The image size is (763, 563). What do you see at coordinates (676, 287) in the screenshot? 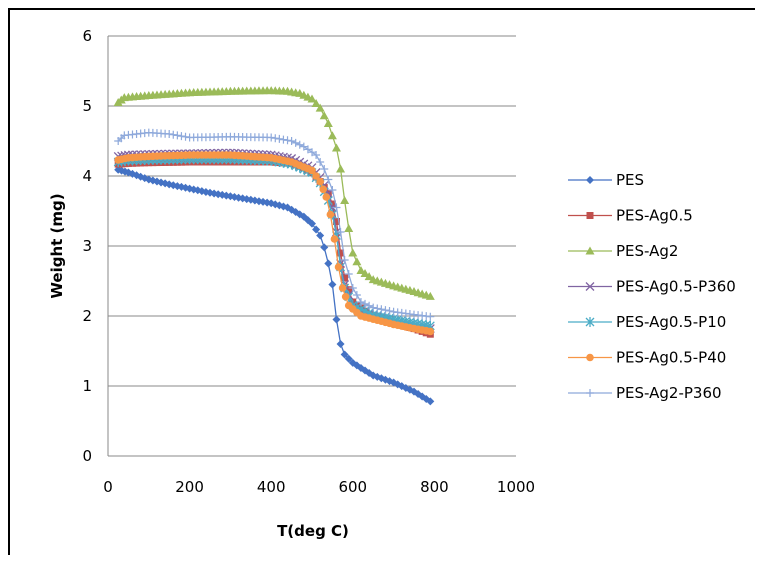
I see `legend-label: PES-Ag0.5-P360` at bounding box center [676, 287].